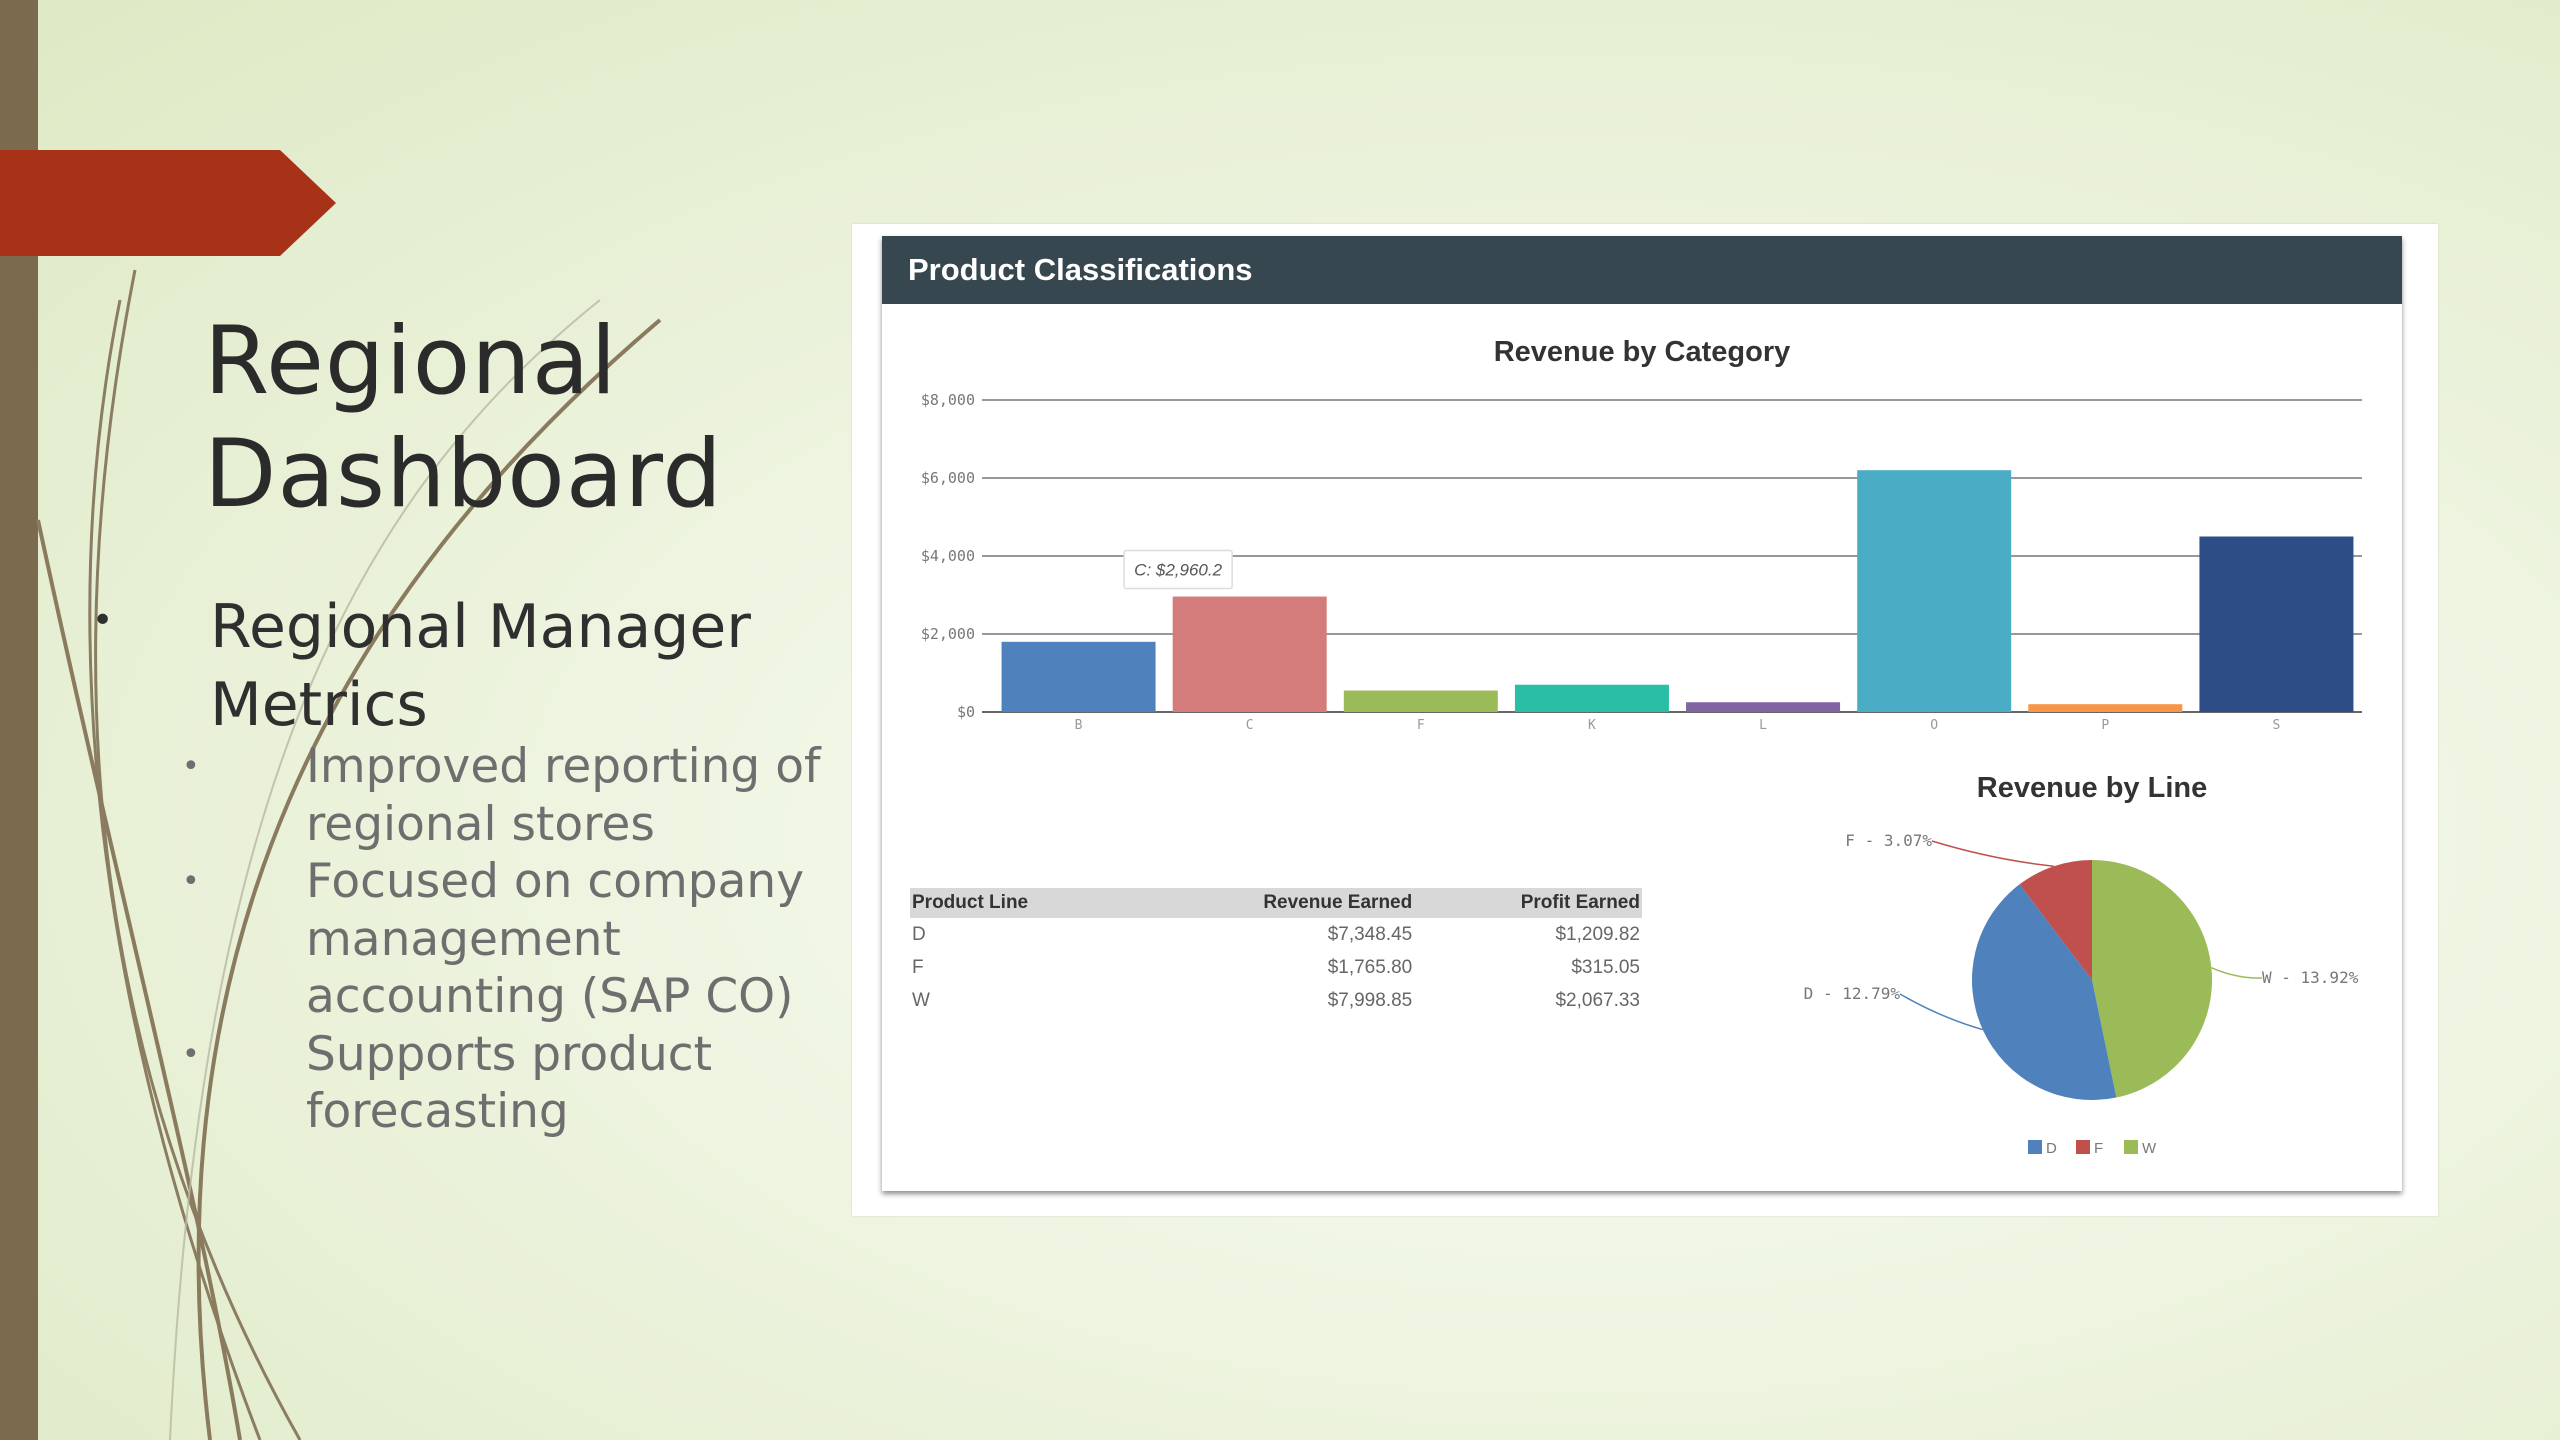  What do you see at coordinates (1763, 707) in the screenshot?
I see `bar-L` at bounding box center [1763, 707].